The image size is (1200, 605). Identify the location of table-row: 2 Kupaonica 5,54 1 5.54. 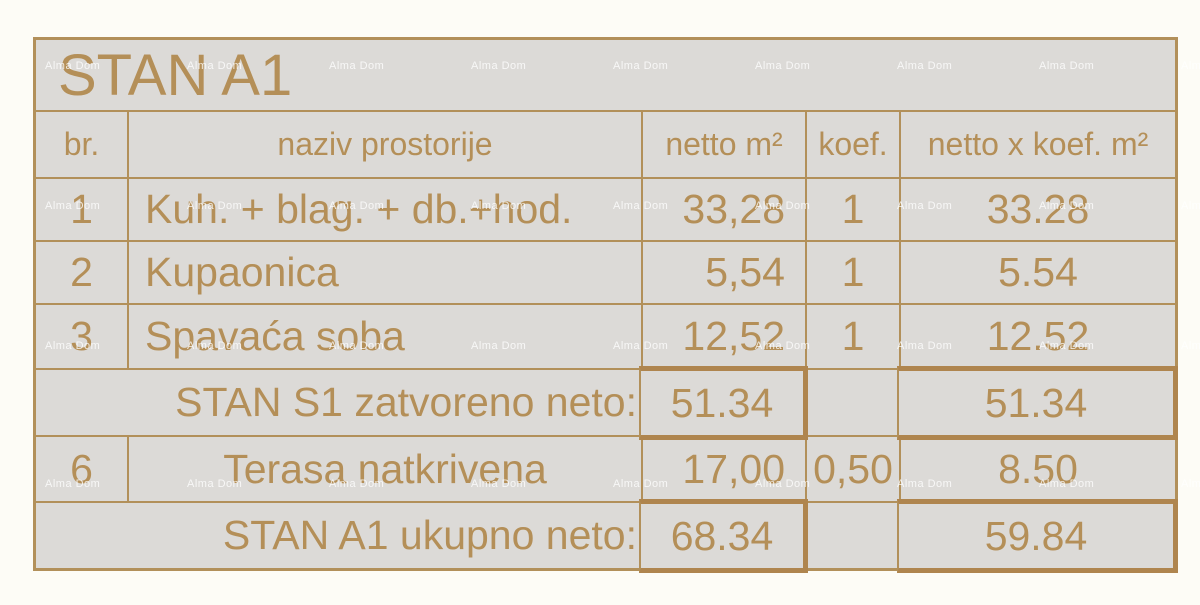
(605, 271).